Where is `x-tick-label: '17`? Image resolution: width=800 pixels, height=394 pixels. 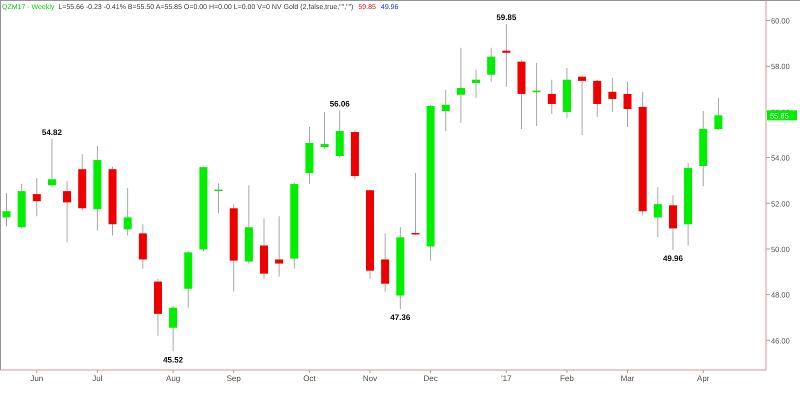 x-tick-label: '17 is located at coordinates (506, 378).